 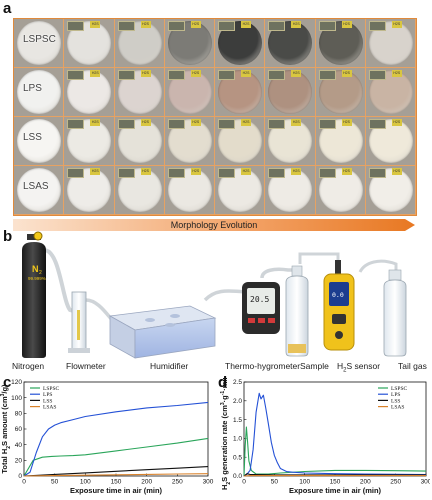 I want to click on x-tick-label: 50, so click(x=55, y=482).